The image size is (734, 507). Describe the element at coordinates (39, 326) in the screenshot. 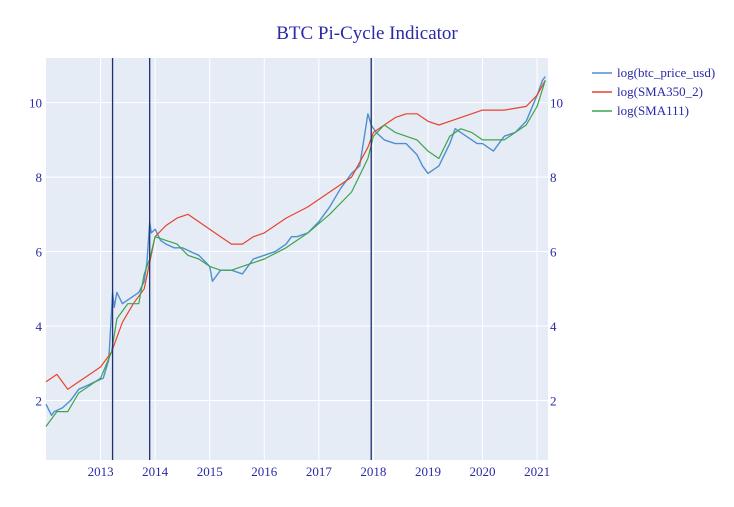

I see `y-left-tick-label: 4` at that location.